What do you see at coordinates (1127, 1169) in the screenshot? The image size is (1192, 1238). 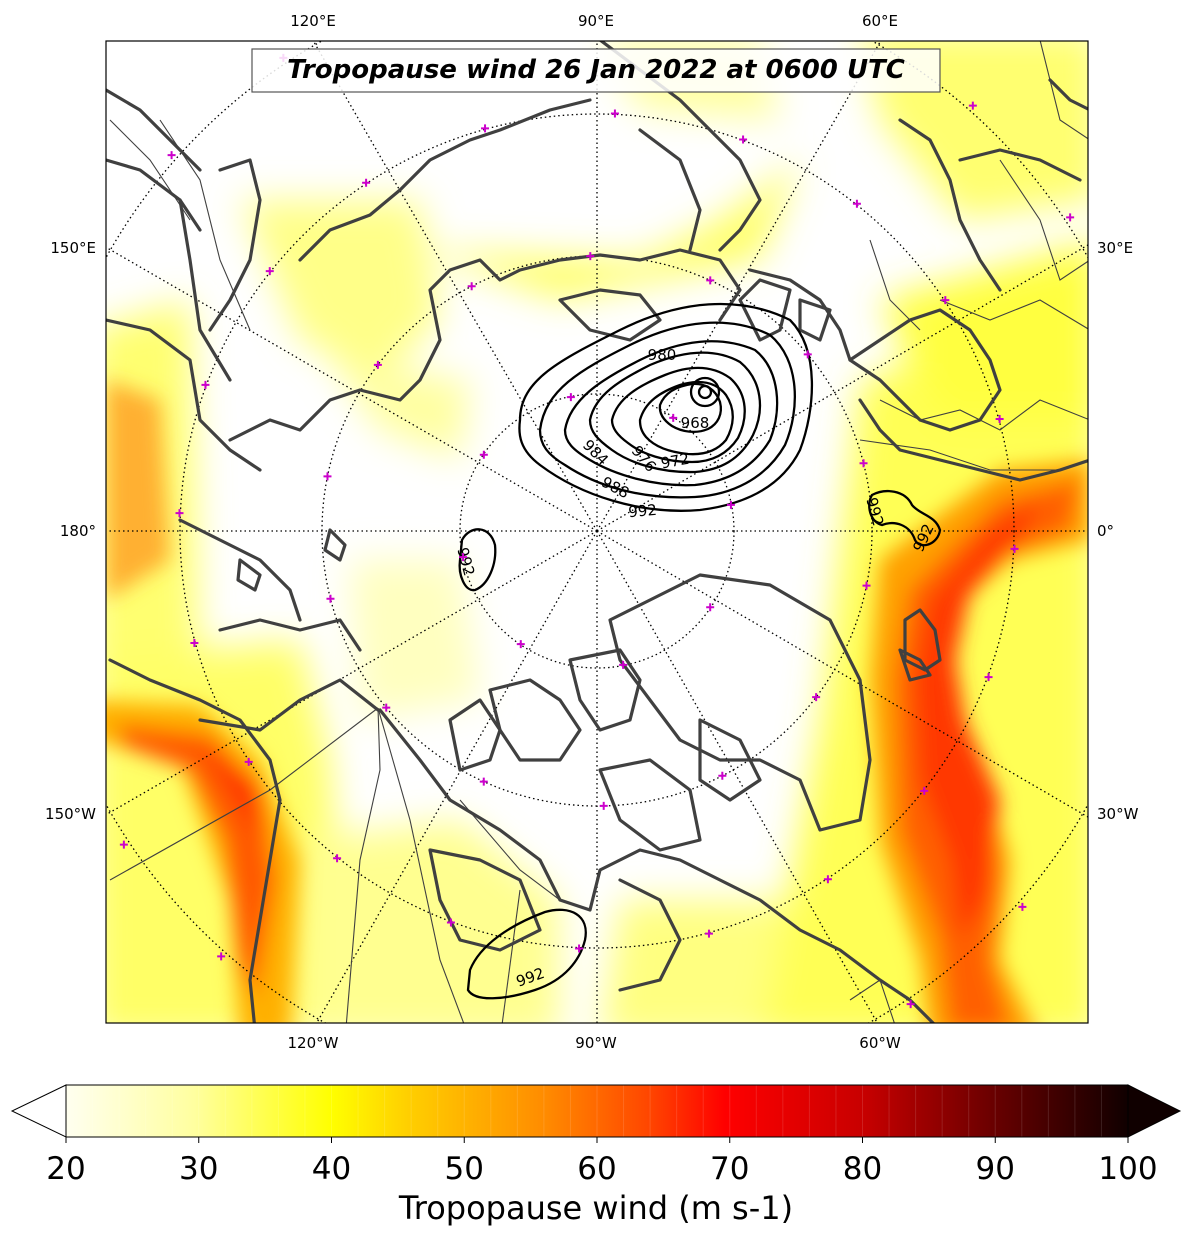 I see `colorbar-tick-label: 100` at bounding box center [1127, 1169].